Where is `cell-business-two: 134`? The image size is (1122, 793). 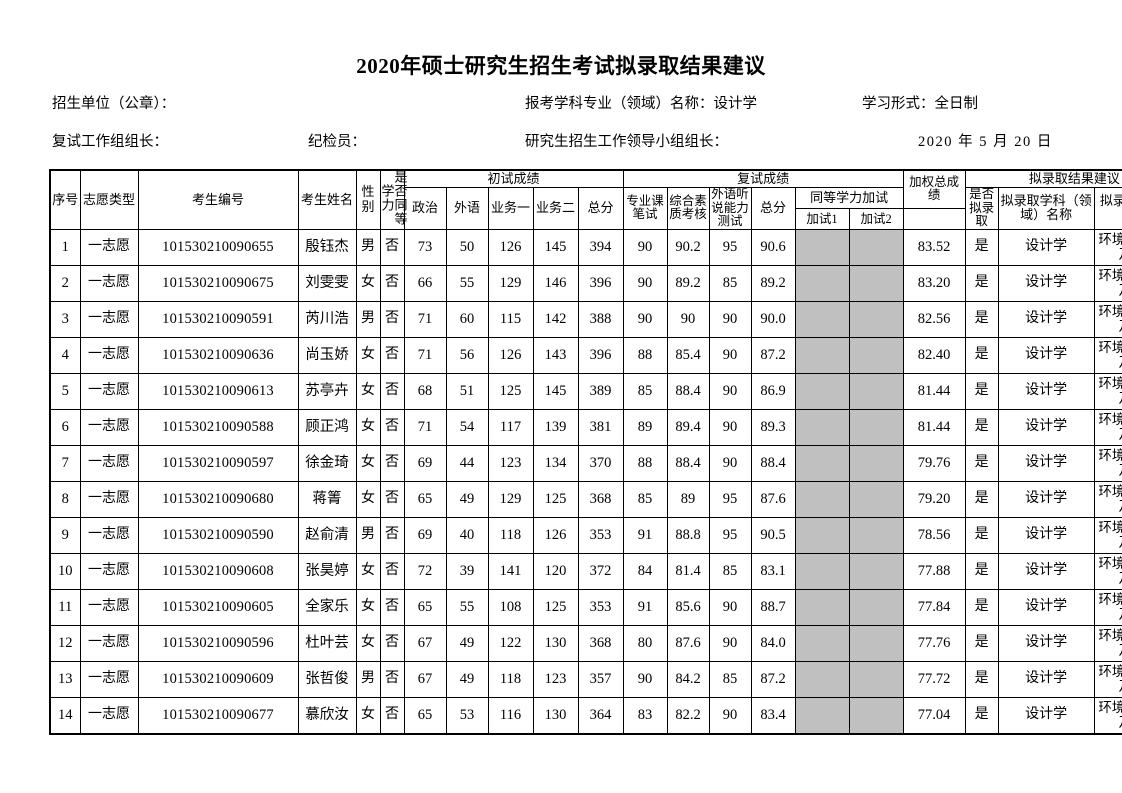
cell-business-two: 134 is located at coordinates (555, 463).